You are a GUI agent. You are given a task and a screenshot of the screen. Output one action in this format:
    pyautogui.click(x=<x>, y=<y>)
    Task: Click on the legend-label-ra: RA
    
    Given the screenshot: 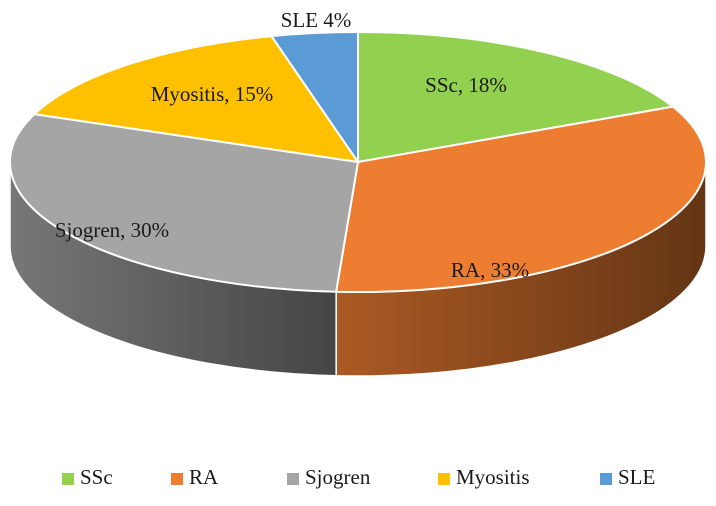 What is the action you would take?
    pyautogui.click(x=204, y=477)
    